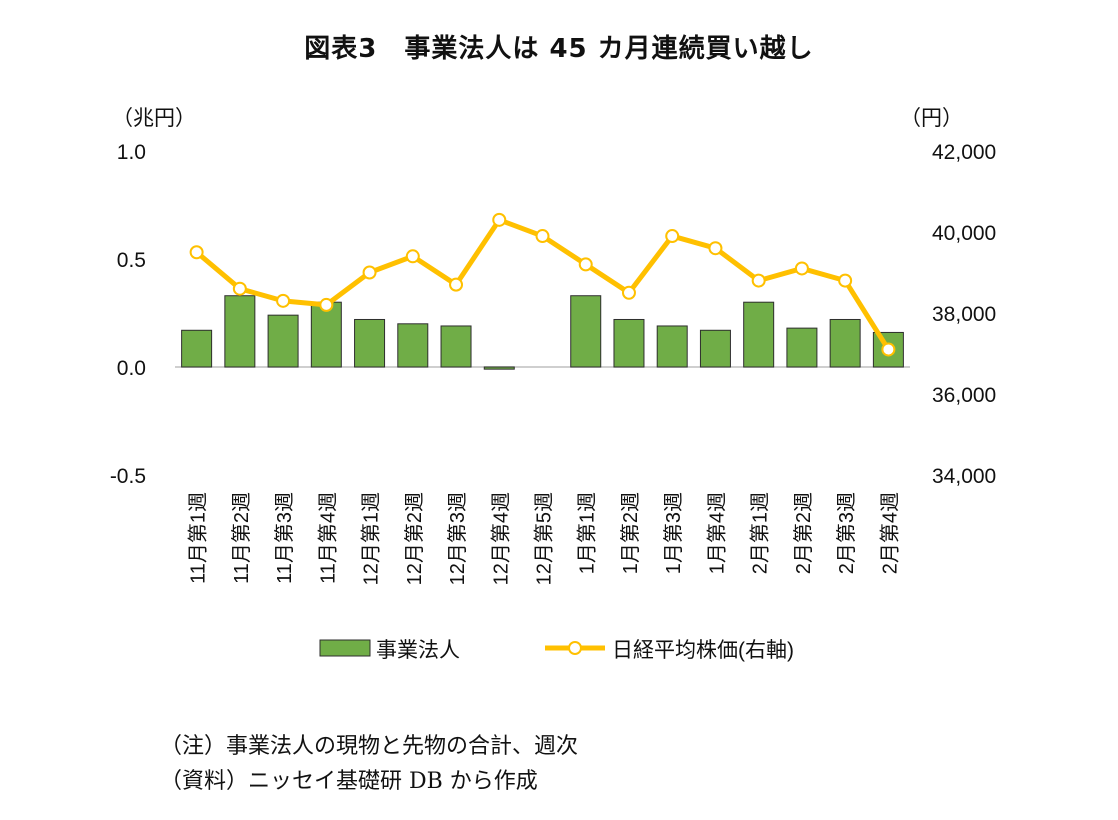 This screenshot has height=820, width=1118. What do you see at coordinates (128, 476) in the screenshot?
I see `y-left-tick-label: -0.5` at bounding box center [128, 476].